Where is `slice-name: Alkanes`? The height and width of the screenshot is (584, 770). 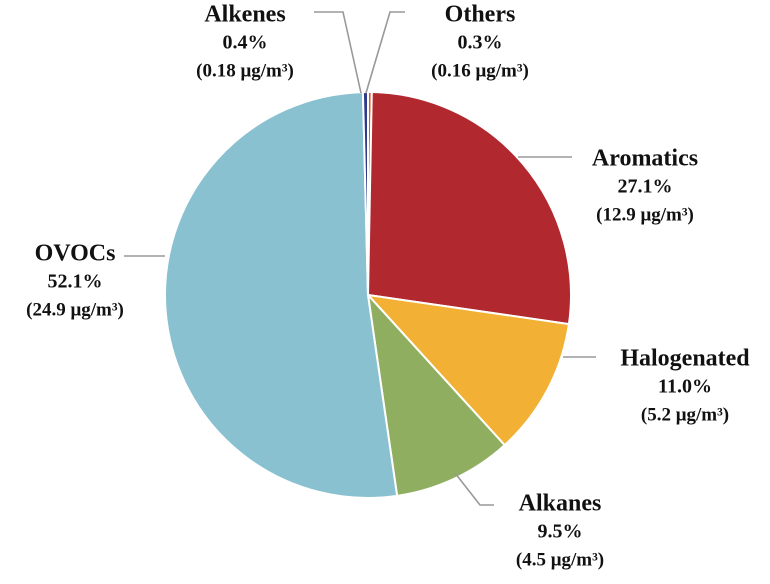
slice-name: Alkanes is located at coordinates (560, 504).